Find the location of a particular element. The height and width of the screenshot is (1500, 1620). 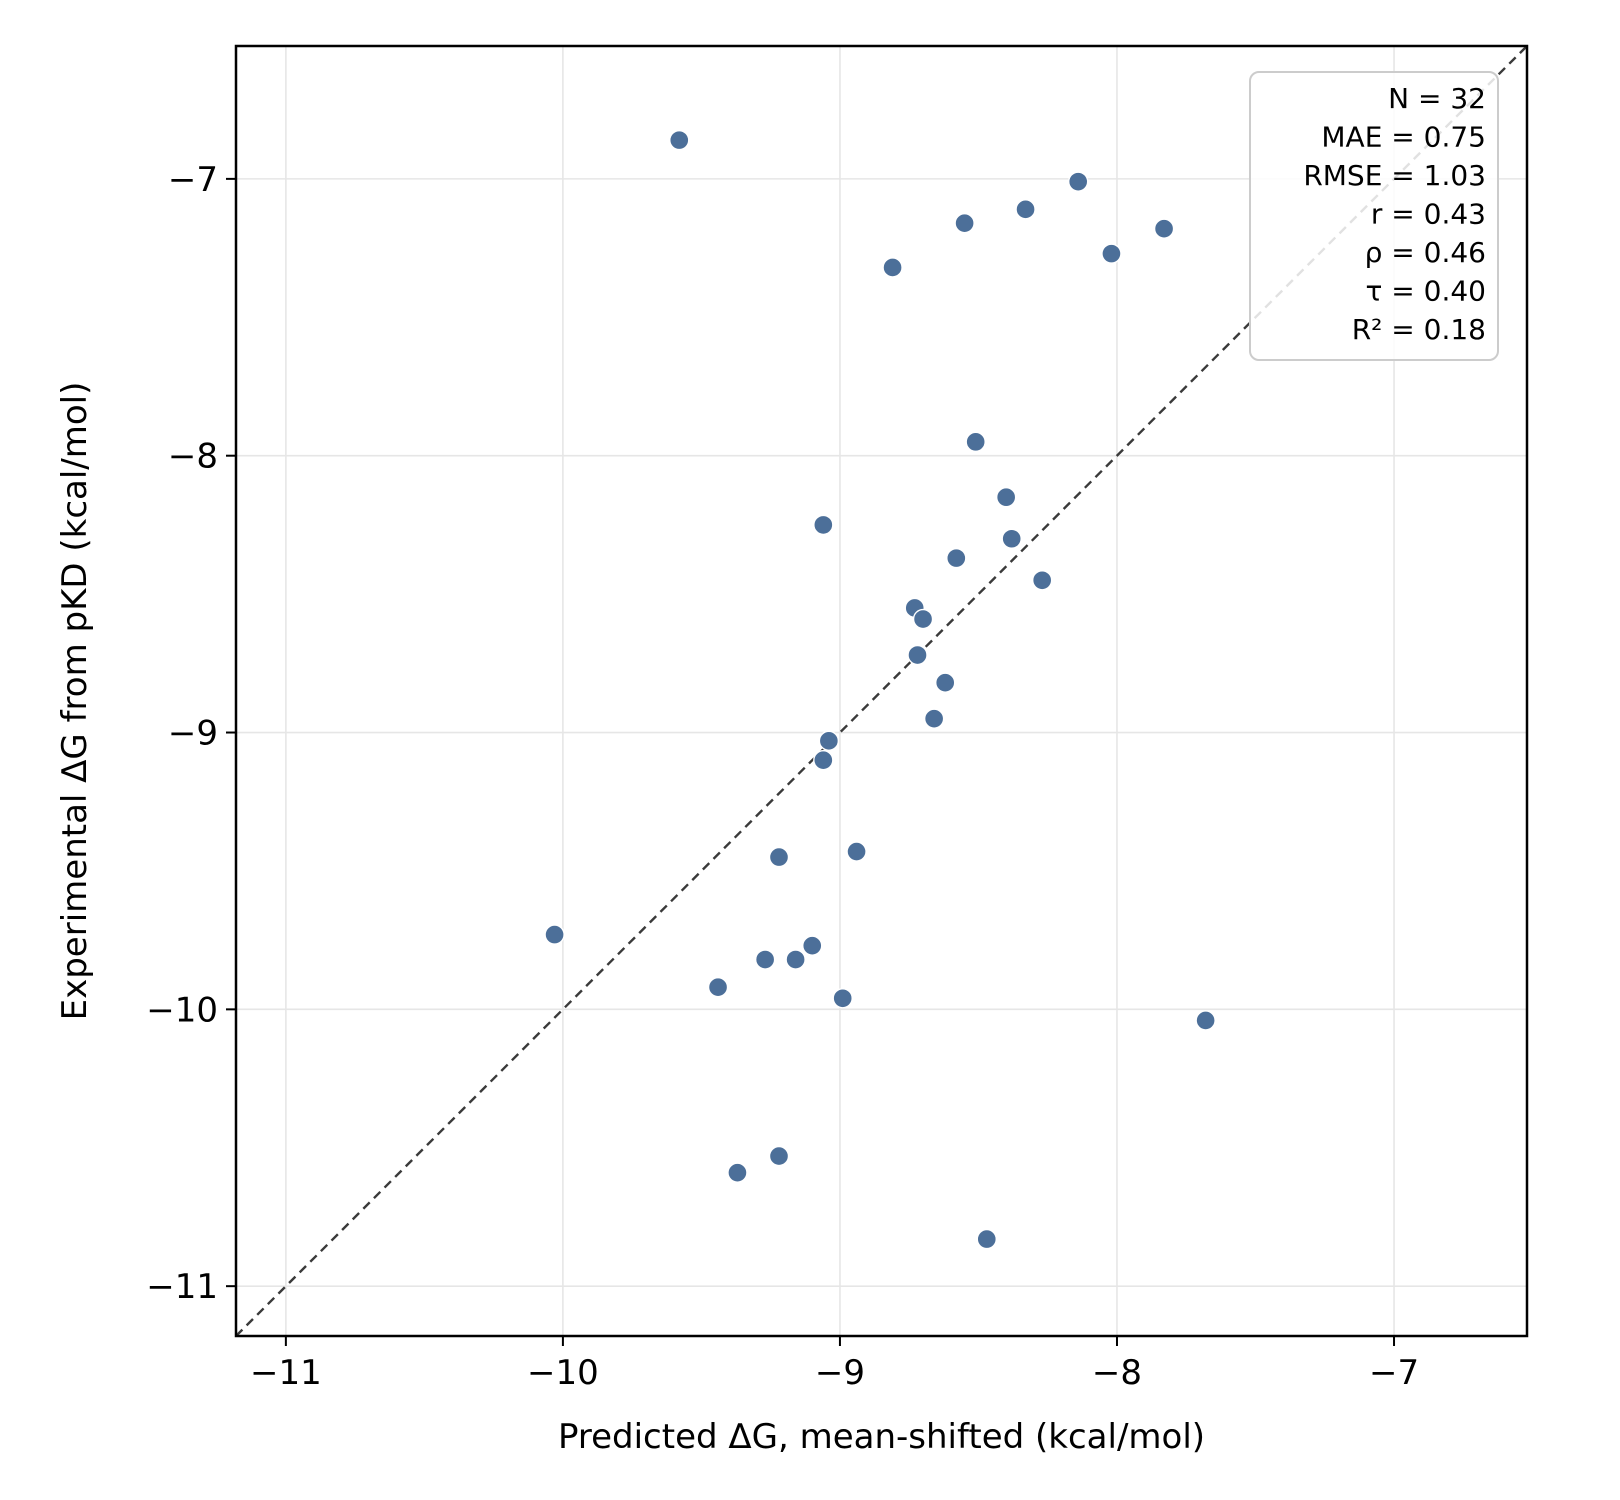

y-axis-ticks: −11 −10 −9 −8 −7 is located at coordinates (191, 733).